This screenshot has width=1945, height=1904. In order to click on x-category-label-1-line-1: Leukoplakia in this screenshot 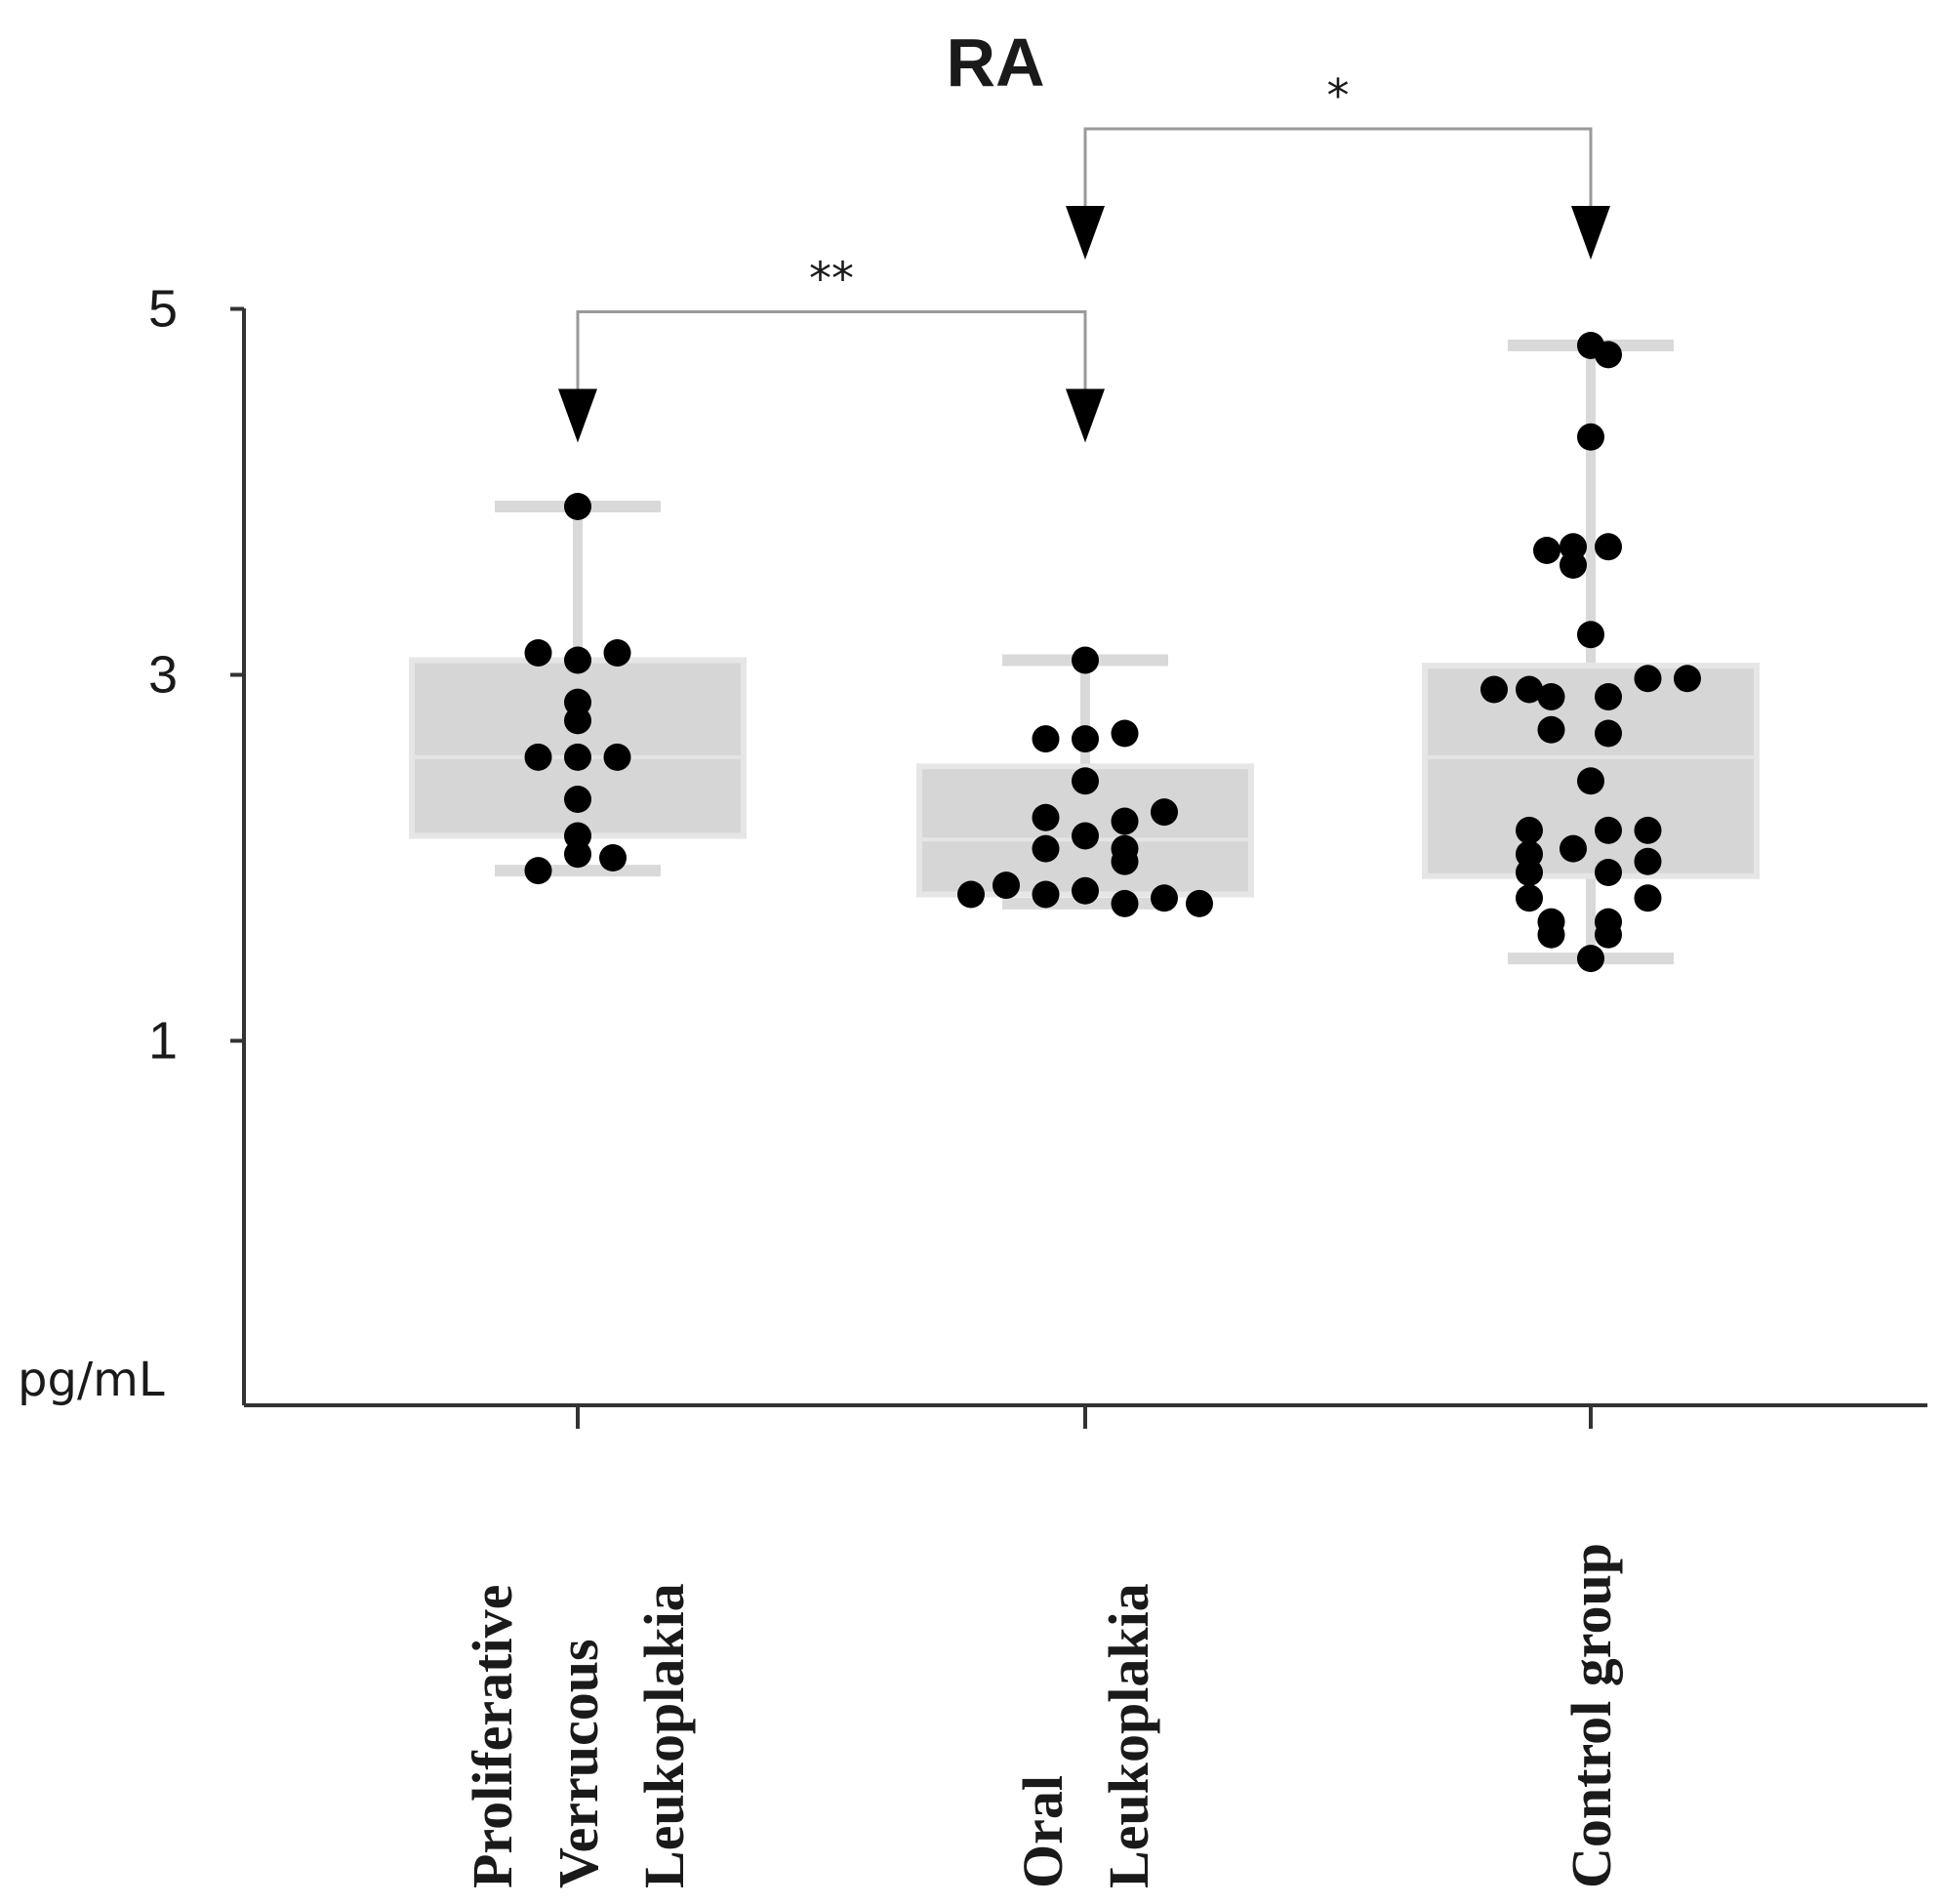, I will do `click(1128, 1735)`.